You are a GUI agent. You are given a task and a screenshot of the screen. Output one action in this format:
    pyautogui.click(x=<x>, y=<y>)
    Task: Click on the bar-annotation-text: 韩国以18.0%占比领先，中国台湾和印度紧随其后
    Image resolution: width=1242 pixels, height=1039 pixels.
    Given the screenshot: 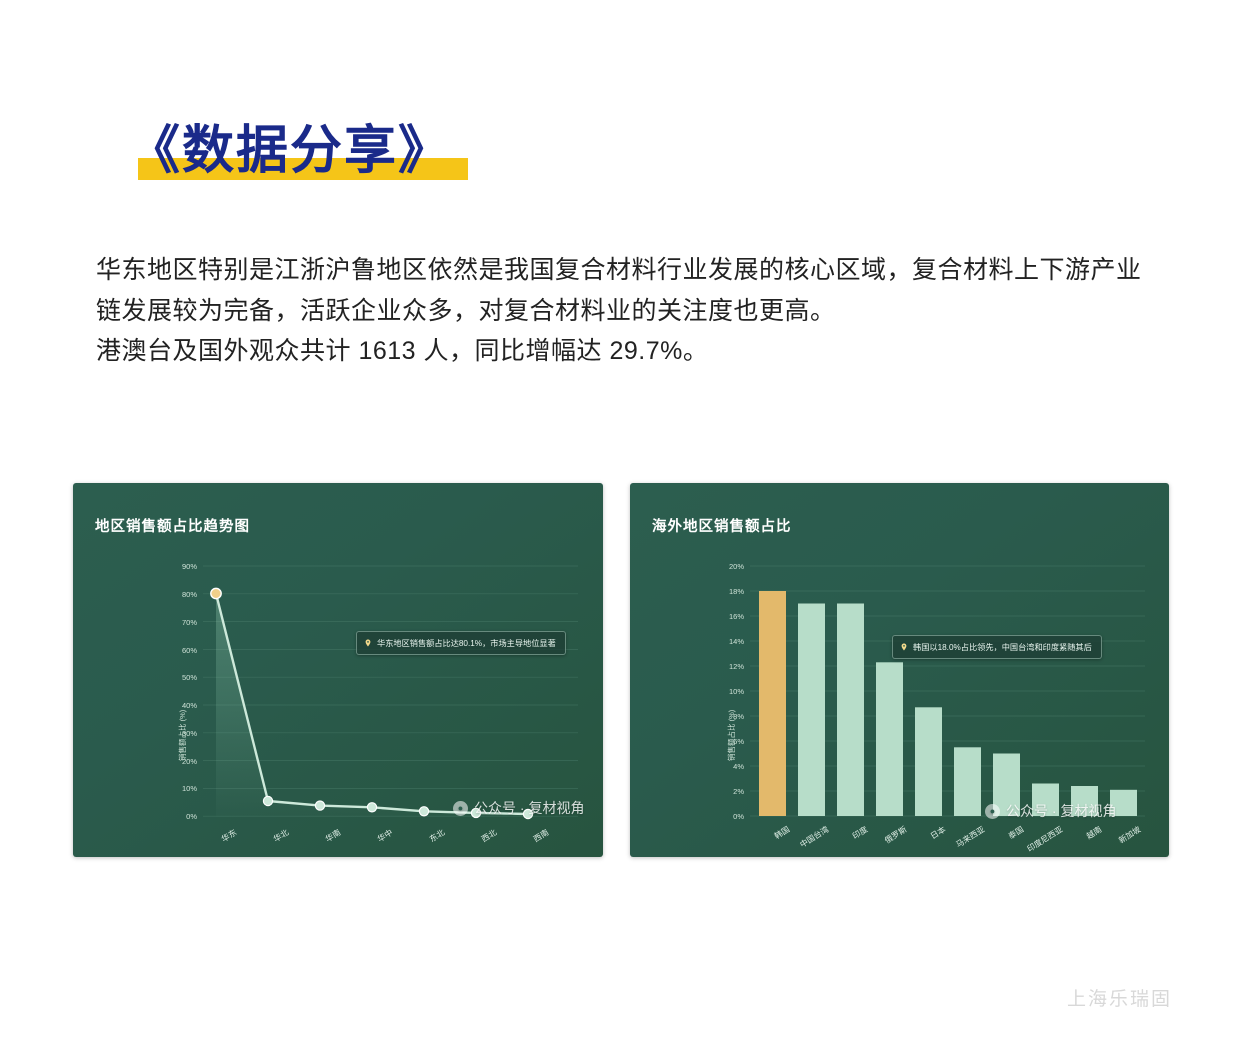 What is the action you would take?
    pyautogui.click(x=1002, y=647)
    